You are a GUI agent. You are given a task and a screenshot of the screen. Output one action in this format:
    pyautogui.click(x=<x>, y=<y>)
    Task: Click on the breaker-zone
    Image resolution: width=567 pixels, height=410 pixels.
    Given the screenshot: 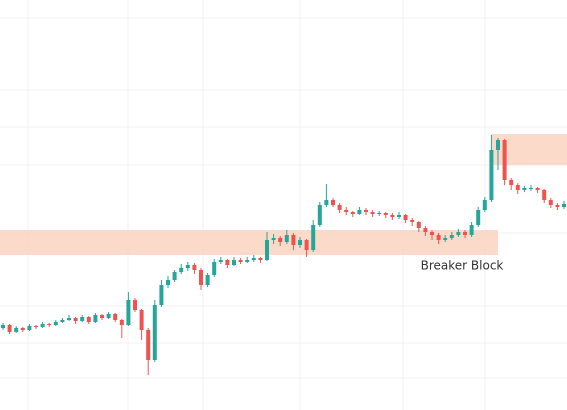 What is the action you would take?
    pyautogui.click(x=249, y=242)
    